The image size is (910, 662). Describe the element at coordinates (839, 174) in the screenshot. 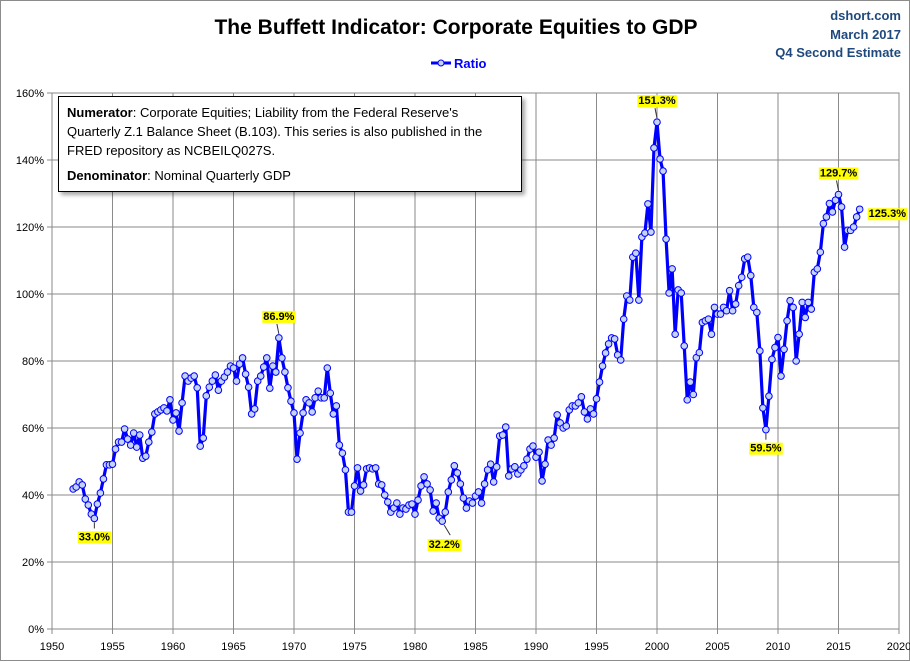

I see `data-label: 129.7%` at that location.